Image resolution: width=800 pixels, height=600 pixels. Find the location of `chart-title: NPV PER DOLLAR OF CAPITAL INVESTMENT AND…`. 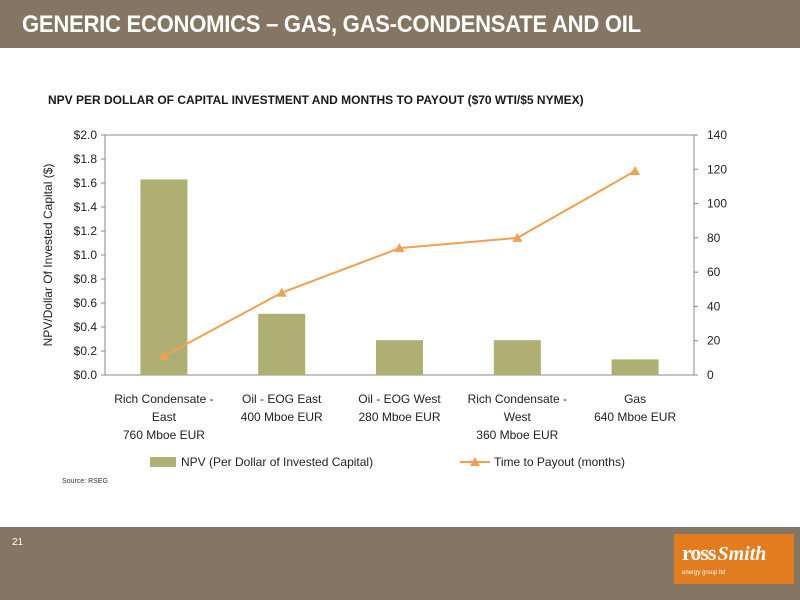

chart-title: NPV PER DOLLAR OF CAPITAL INVESTMENT AND… is located at coordinates (316, 100).